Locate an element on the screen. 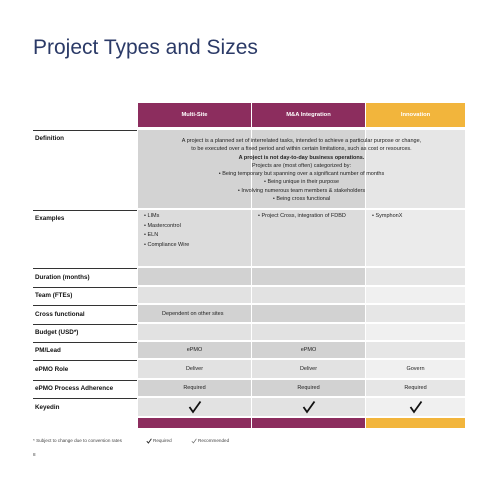  example-text: SymphonX is located at coordinates (389, 216).